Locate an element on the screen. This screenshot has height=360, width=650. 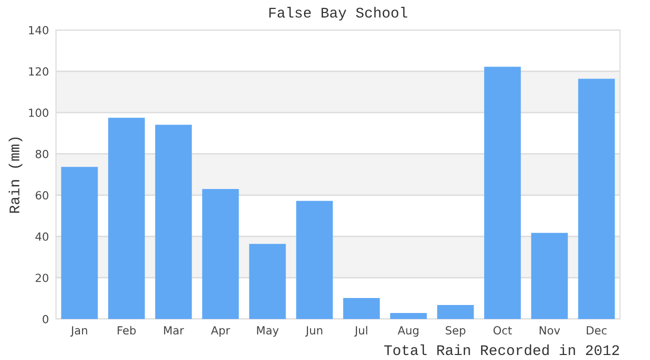
x-tick-label: Sep is located at coordinates (456, 331).